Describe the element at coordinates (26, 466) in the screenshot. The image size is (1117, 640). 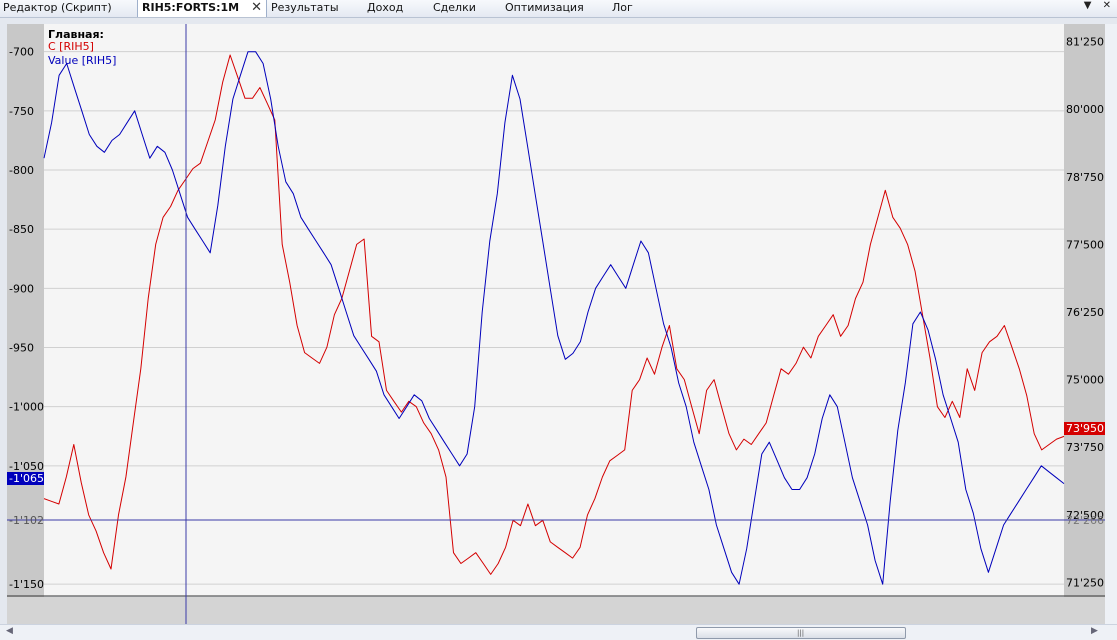
I see `left-tick-label: -1'050` at that location.